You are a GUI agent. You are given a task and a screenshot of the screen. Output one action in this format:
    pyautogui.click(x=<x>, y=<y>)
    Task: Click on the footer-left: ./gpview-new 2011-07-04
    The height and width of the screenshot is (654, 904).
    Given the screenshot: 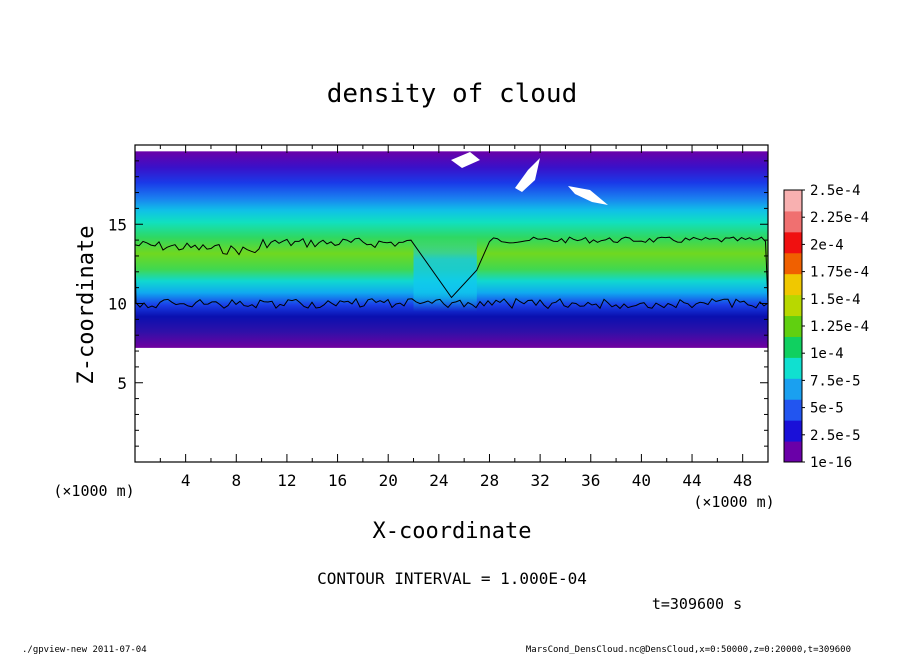 What is the action you would take?
    pyautogui.click(x=84, y=649)
    